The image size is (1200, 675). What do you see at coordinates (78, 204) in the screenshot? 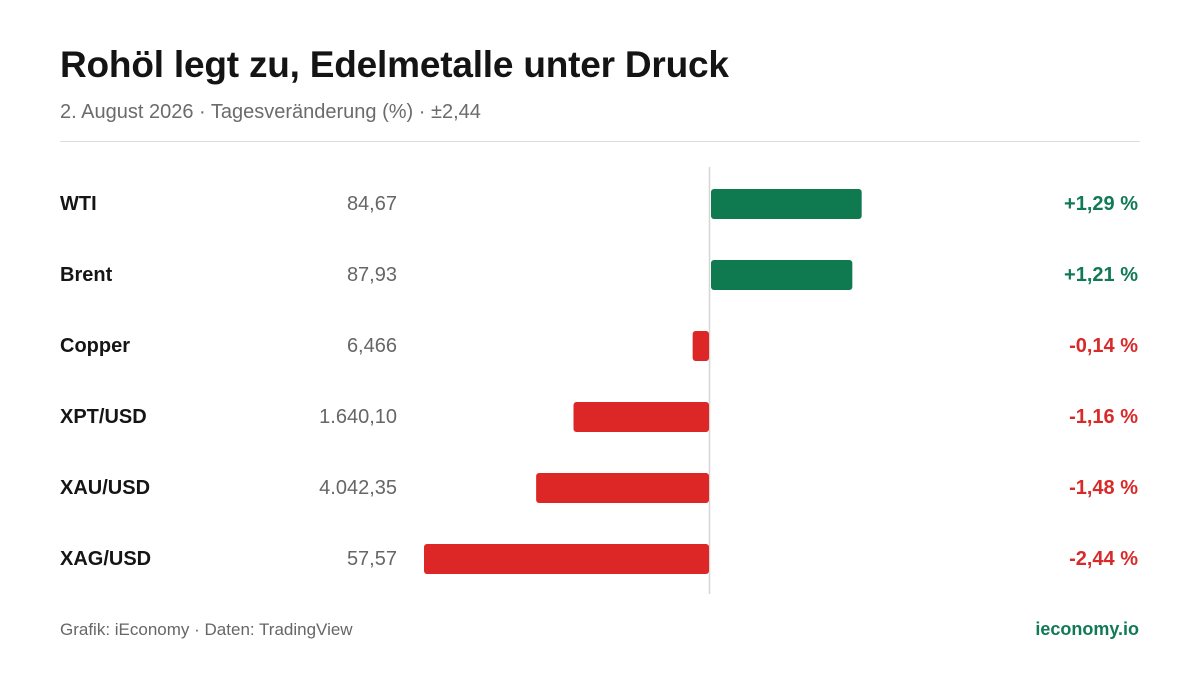
I see `category-label: WTI` at bounding box center [78, 204].